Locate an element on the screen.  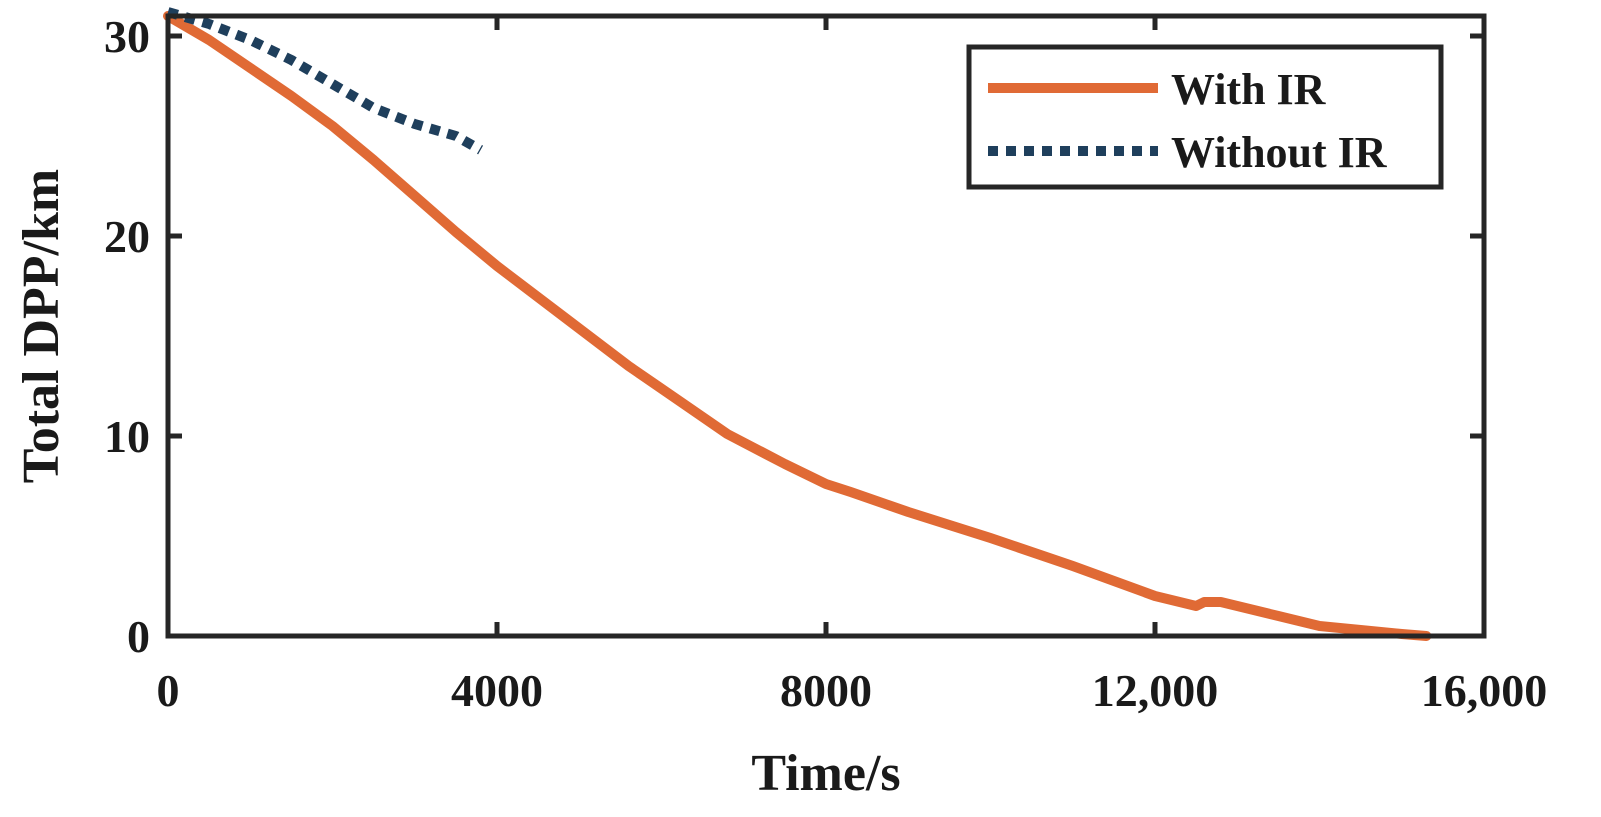
legend: With IR Without IR is located at coordinates (1205, 117).